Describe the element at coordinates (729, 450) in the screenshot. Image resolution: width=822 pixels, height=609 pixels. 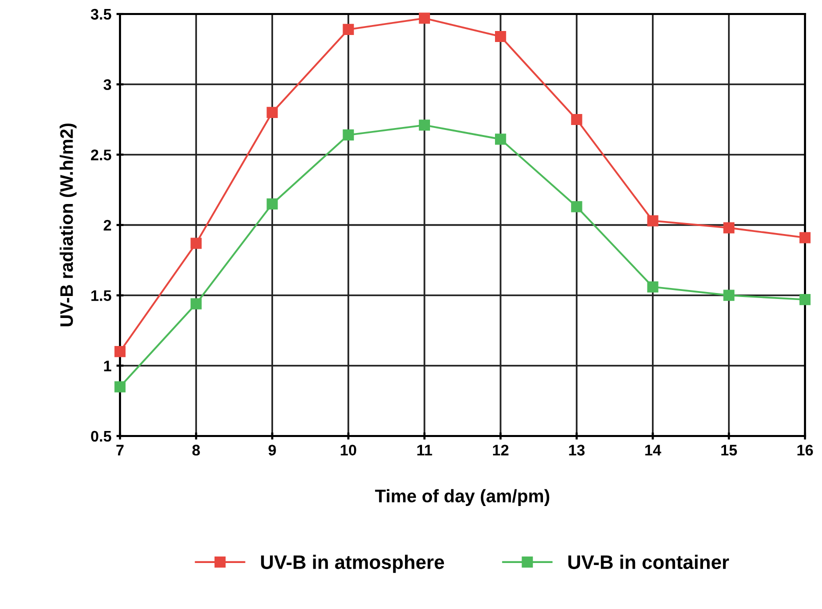
I see `x-tick-label: 15` at that location.